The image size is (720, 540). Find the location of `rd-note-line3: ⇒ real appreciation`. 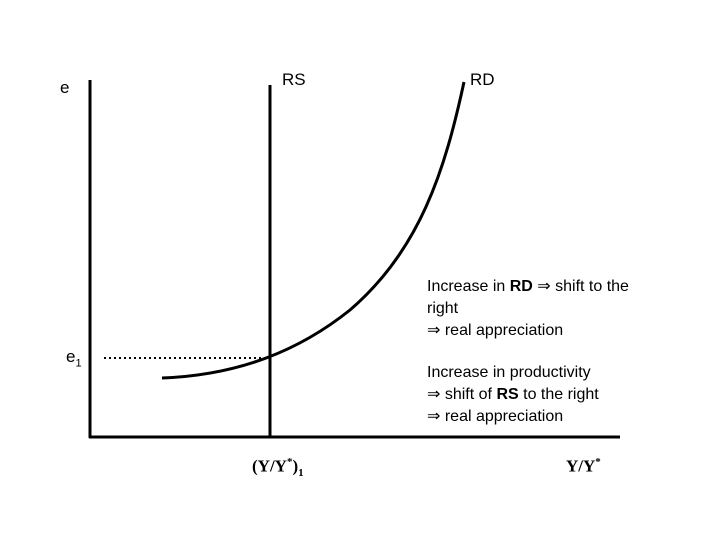

rd-note-line3: ⇒ real appreciation is located at coordinates (528, 331).